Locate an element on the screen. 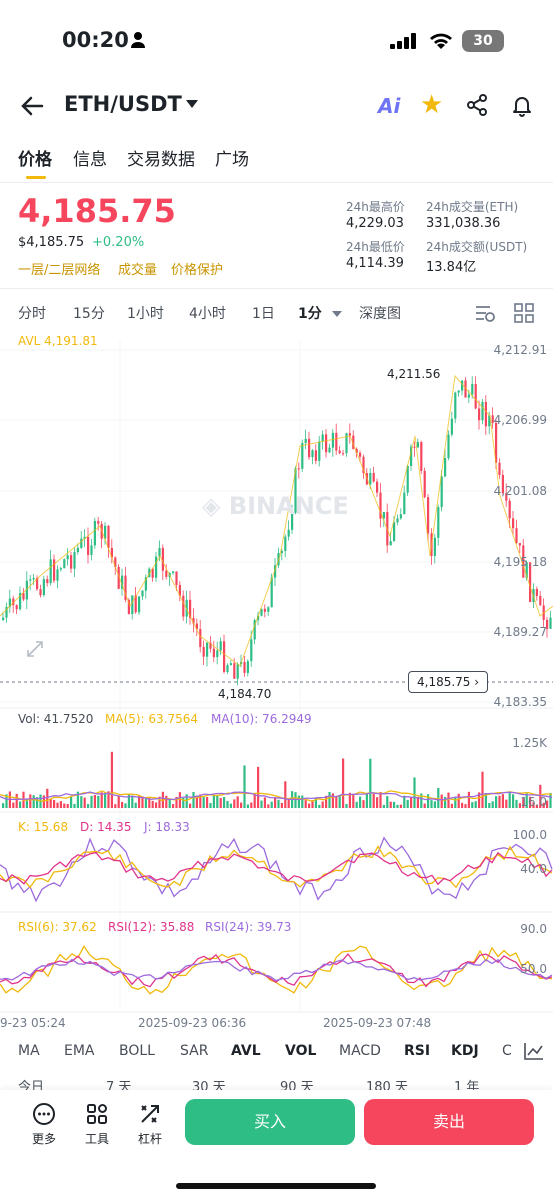  star-icon: ★ is located at coordinates (432, 105).